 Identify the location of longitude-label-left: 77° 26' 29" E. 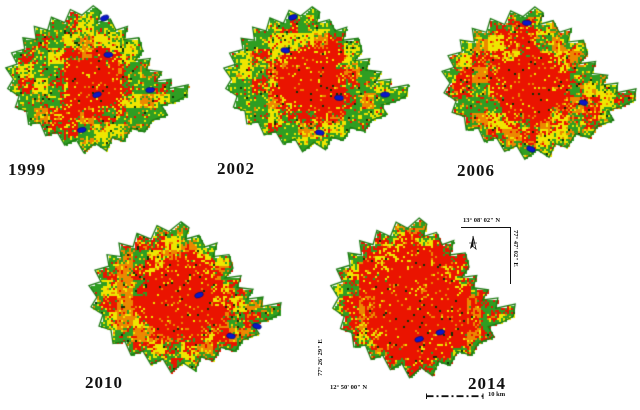
(320, 357).